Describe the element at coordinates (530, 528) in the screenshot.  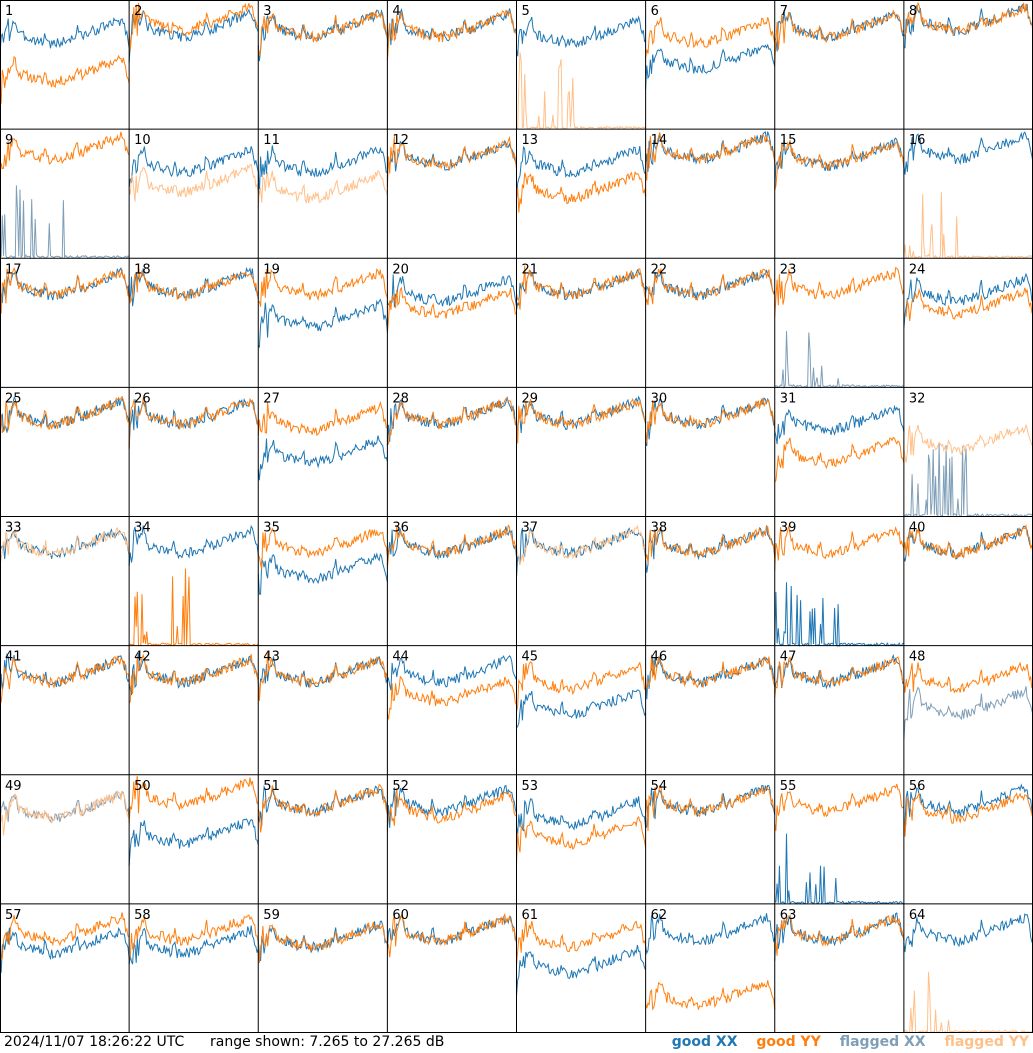
I see `panel-number: 37` at that location.